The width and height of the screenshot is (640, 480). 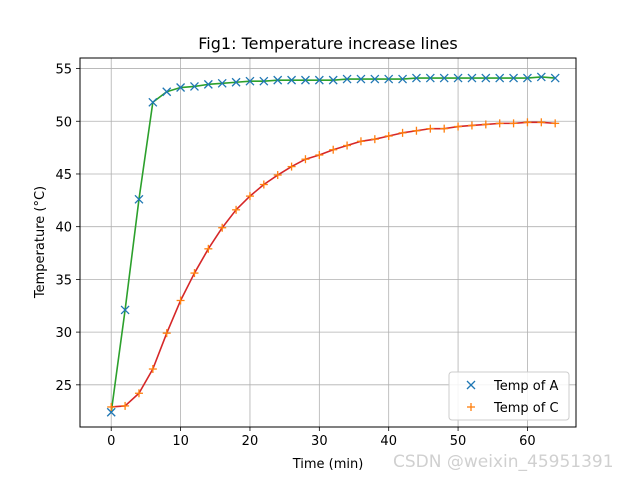 What do you see at coordinates (509, 396) in the screenshot?
I see `legend: Temp of A Temp of C` at bounding box center [509, 396].